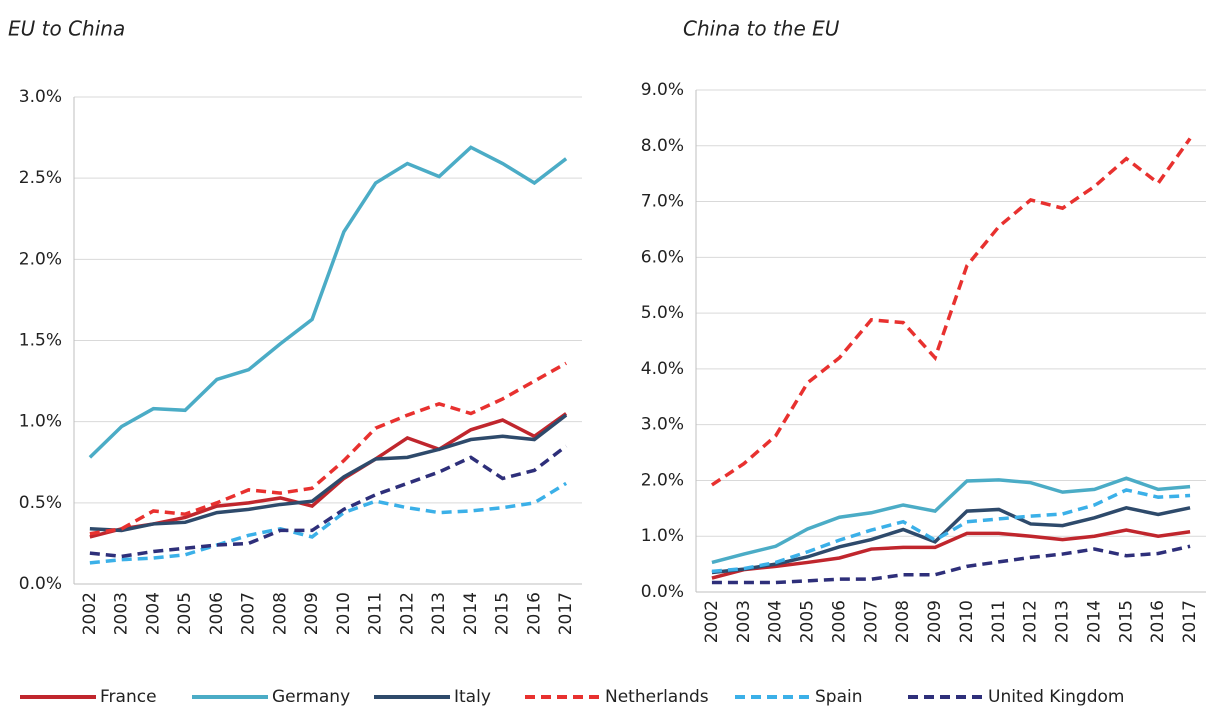 The width and height of the screenshot is (1206, 708). I want to click on y-tick-label: 0.5%, so click(40, 503).